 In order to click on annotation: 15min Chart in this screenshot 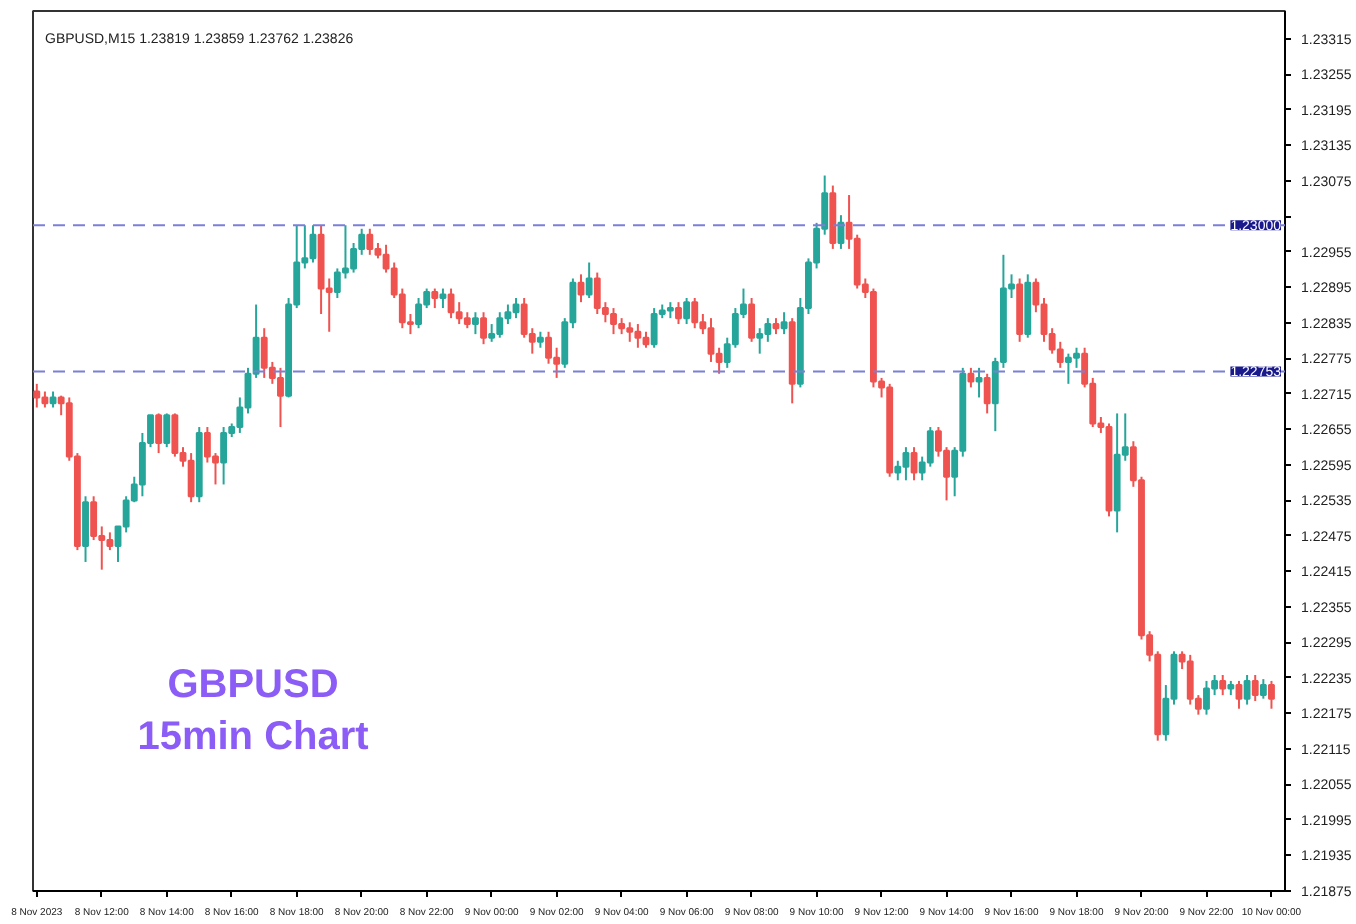, I will do `click(253, 737)`.